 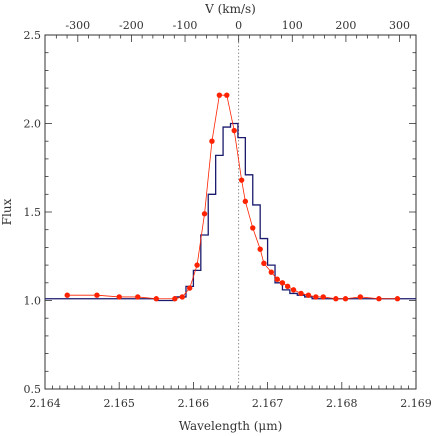 I want to click on y-tick-label: 2.5, so click(x=33, y=35).